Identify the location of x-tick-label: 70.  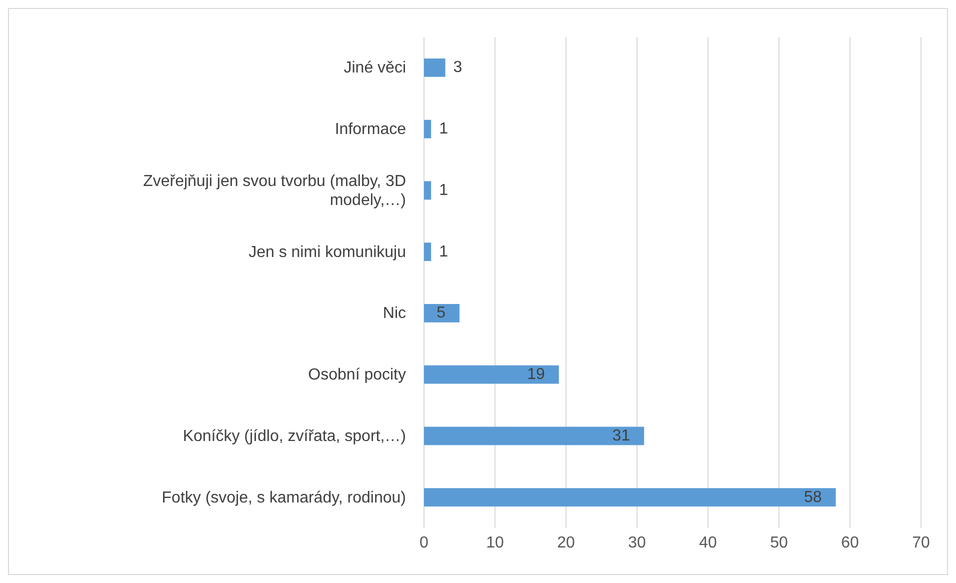
(921, 543).